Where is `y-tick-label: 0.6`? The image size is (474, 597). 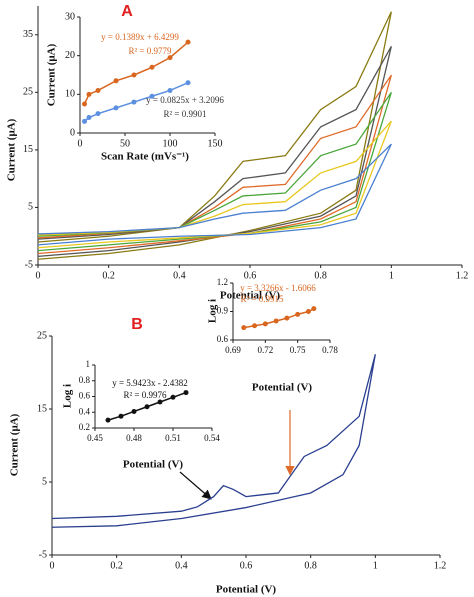
y-tick-label: 0.6 is located at coordinates (85, 396).